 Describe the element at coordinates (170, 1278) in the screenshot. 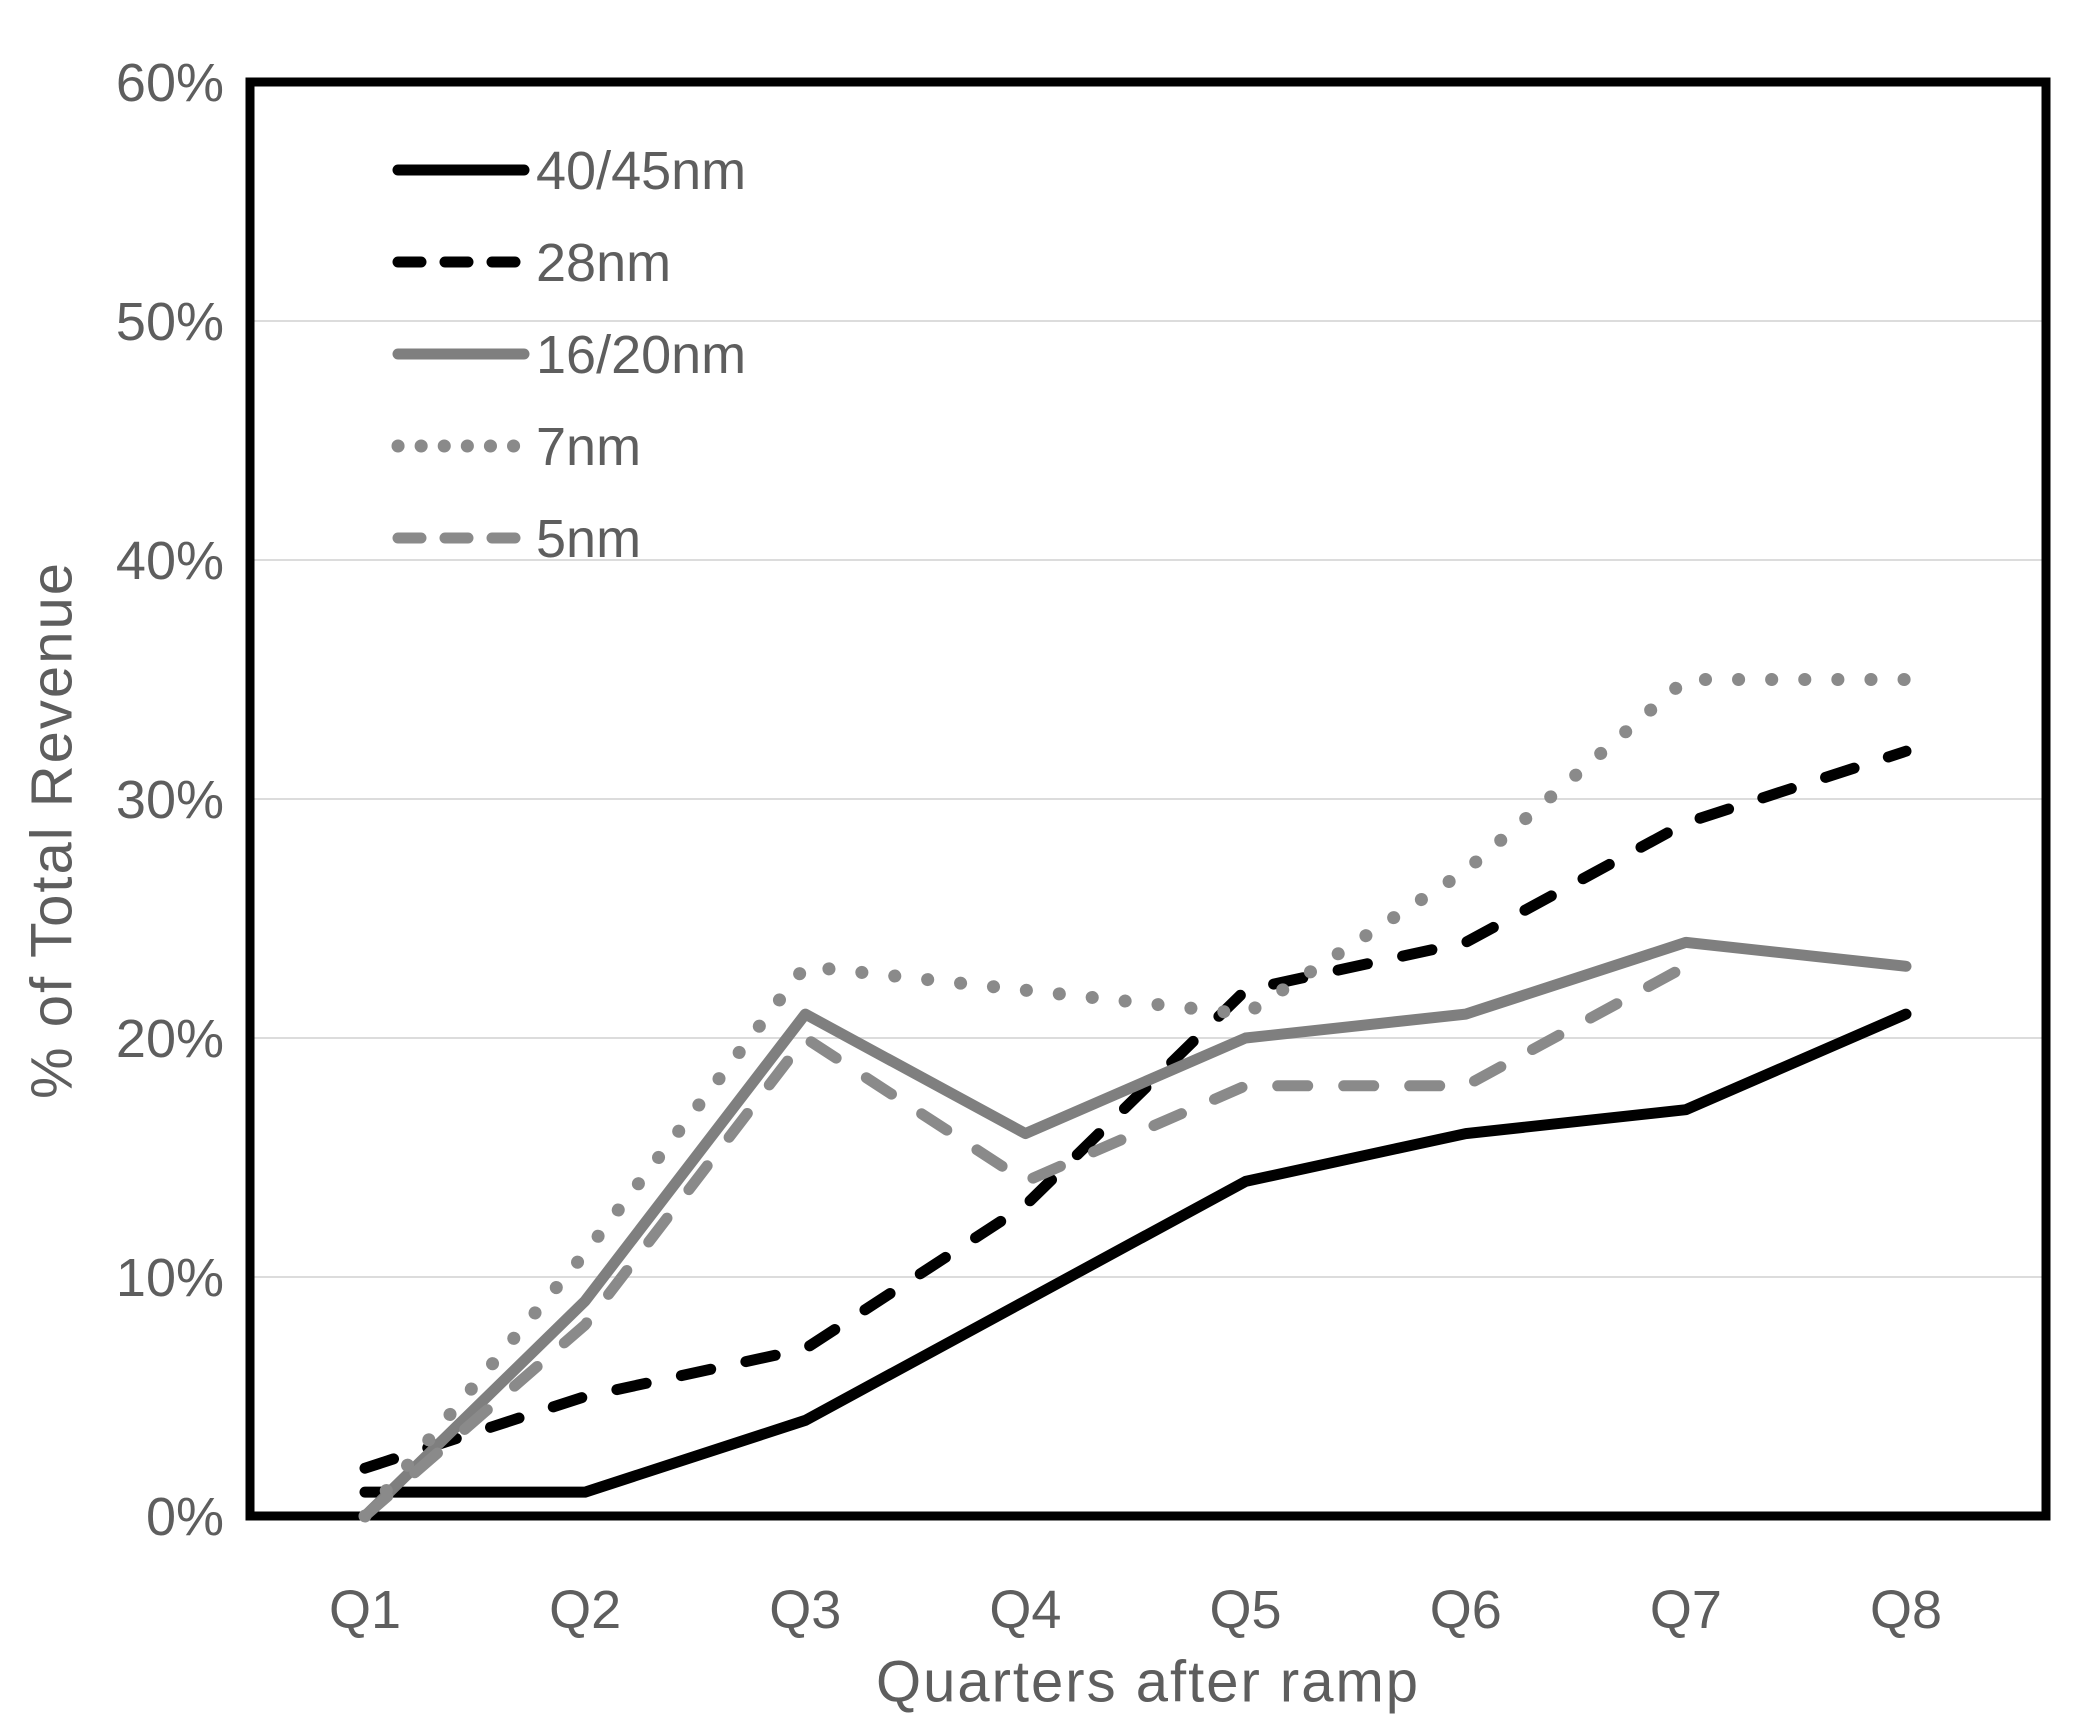

I see `y-tick-label: 10%` at that location.